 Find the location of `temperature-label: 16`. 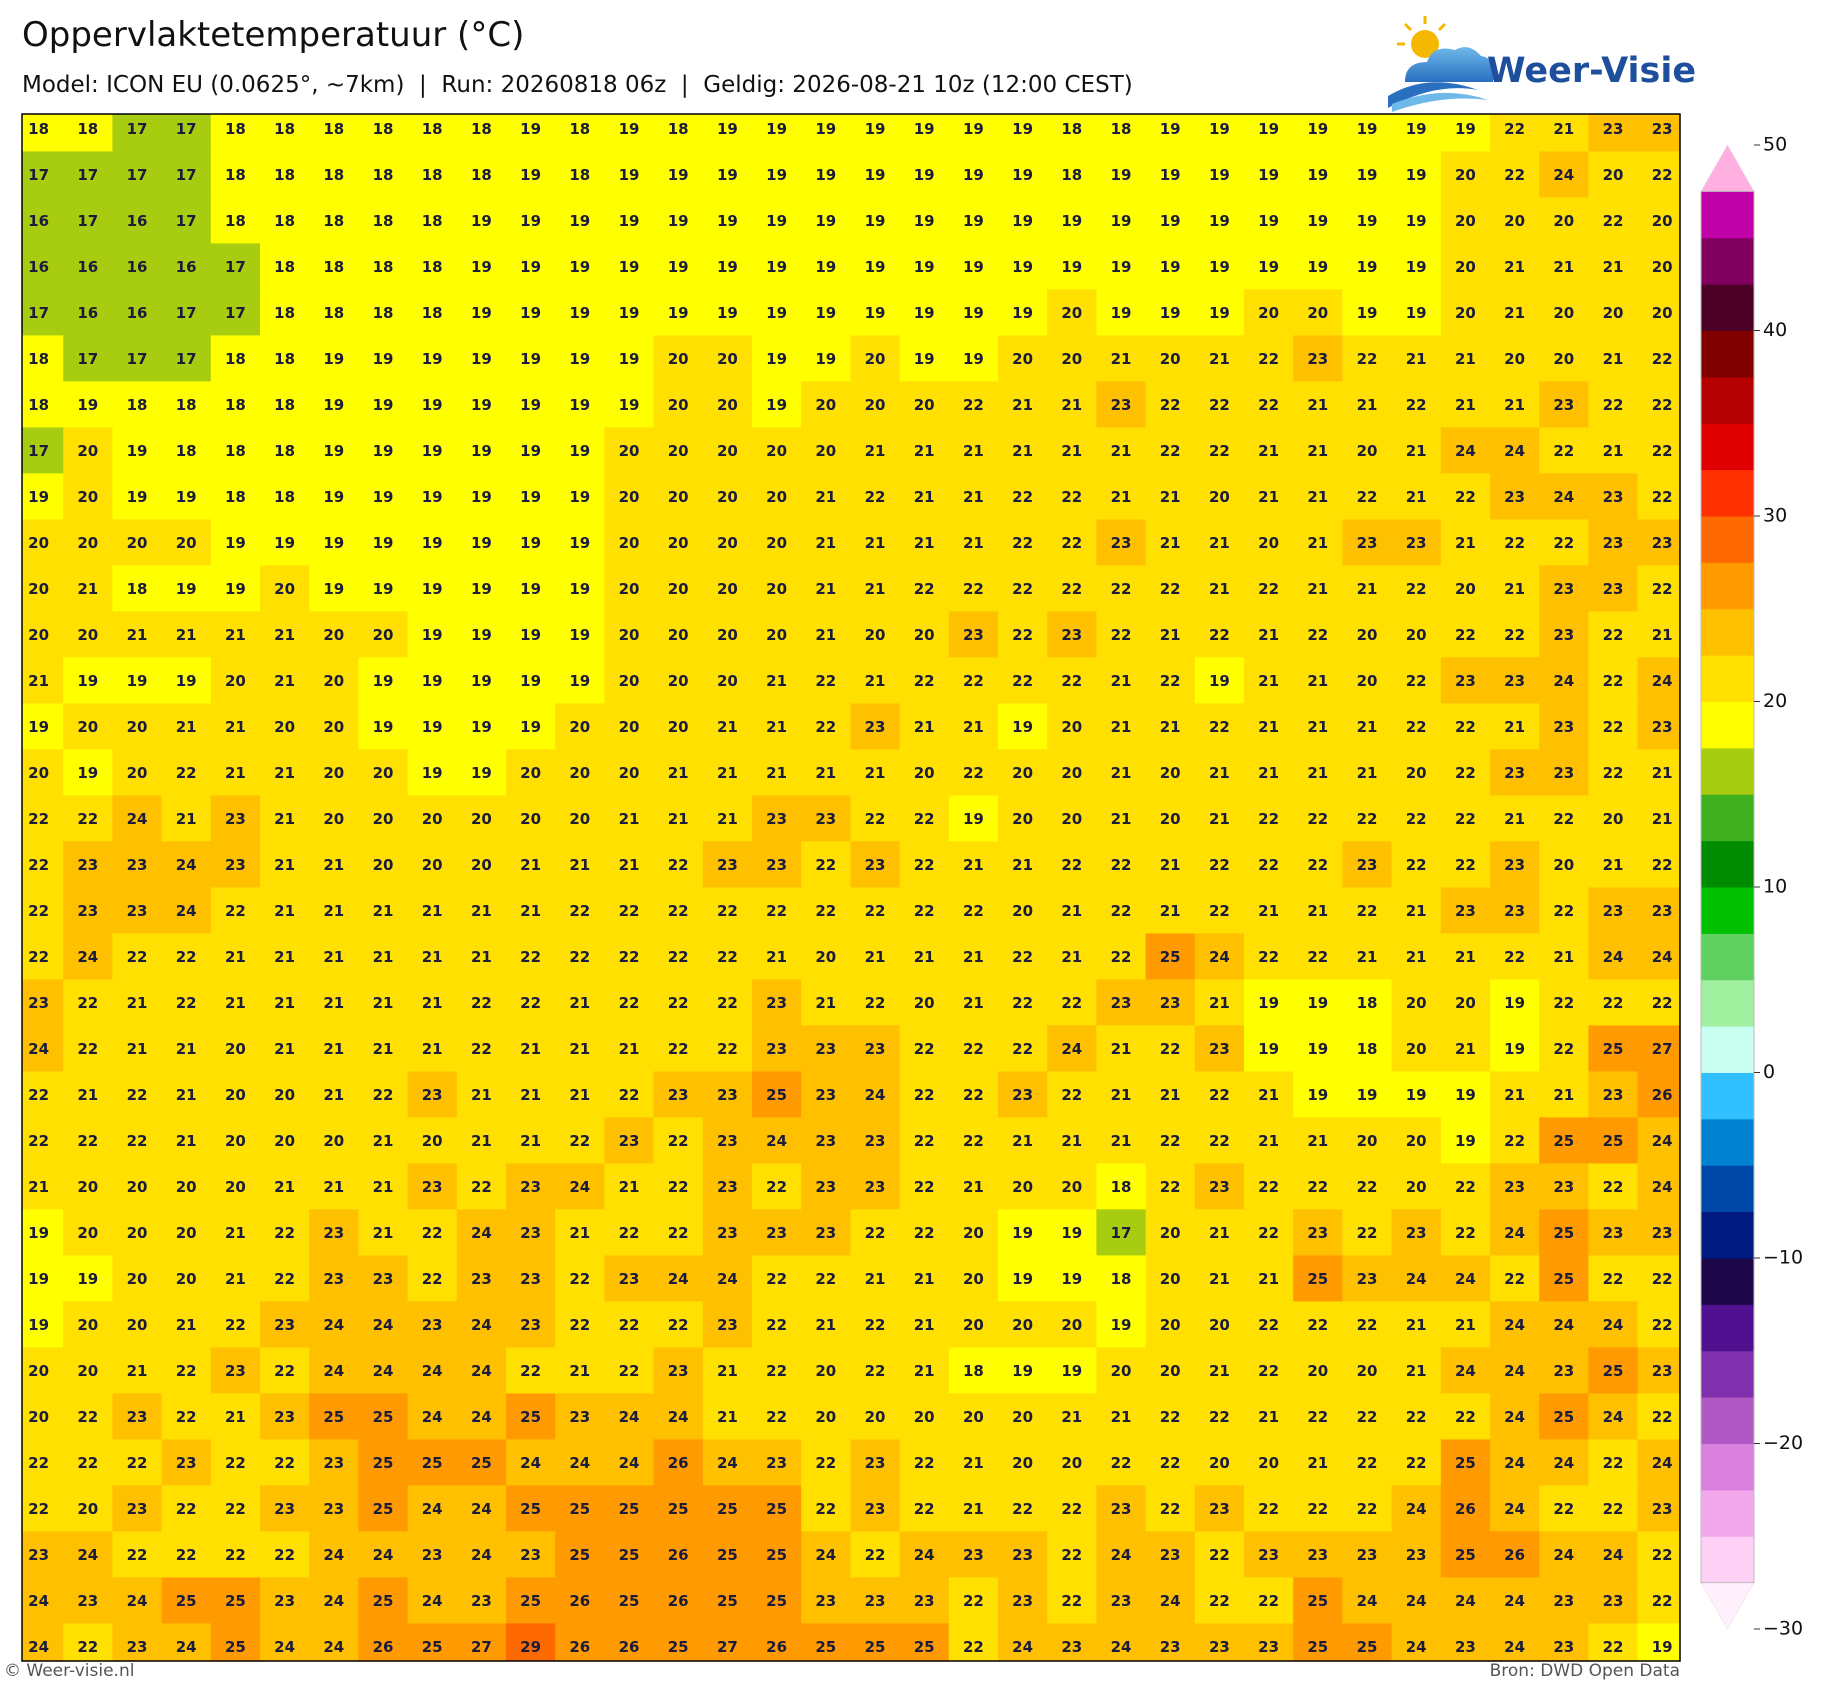

temperature-label: 16 is located at coordinates (38, 221).